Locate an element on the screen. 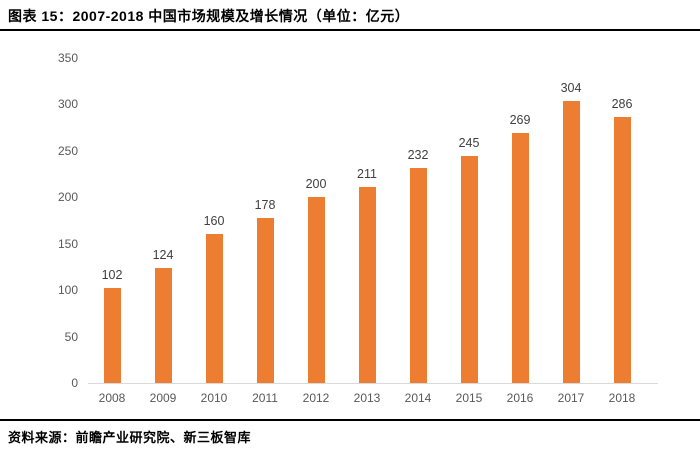 This screenshot has height=457, width=700. bar-value-label: 269 is located at coordinates (520, 120).